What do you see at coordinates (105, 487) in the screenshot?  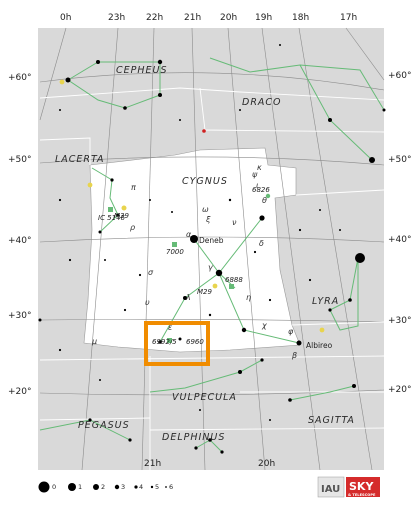 I see `magnitude-legend: 0 1 2 3 4 5 6` at bounding box center [105, 487].